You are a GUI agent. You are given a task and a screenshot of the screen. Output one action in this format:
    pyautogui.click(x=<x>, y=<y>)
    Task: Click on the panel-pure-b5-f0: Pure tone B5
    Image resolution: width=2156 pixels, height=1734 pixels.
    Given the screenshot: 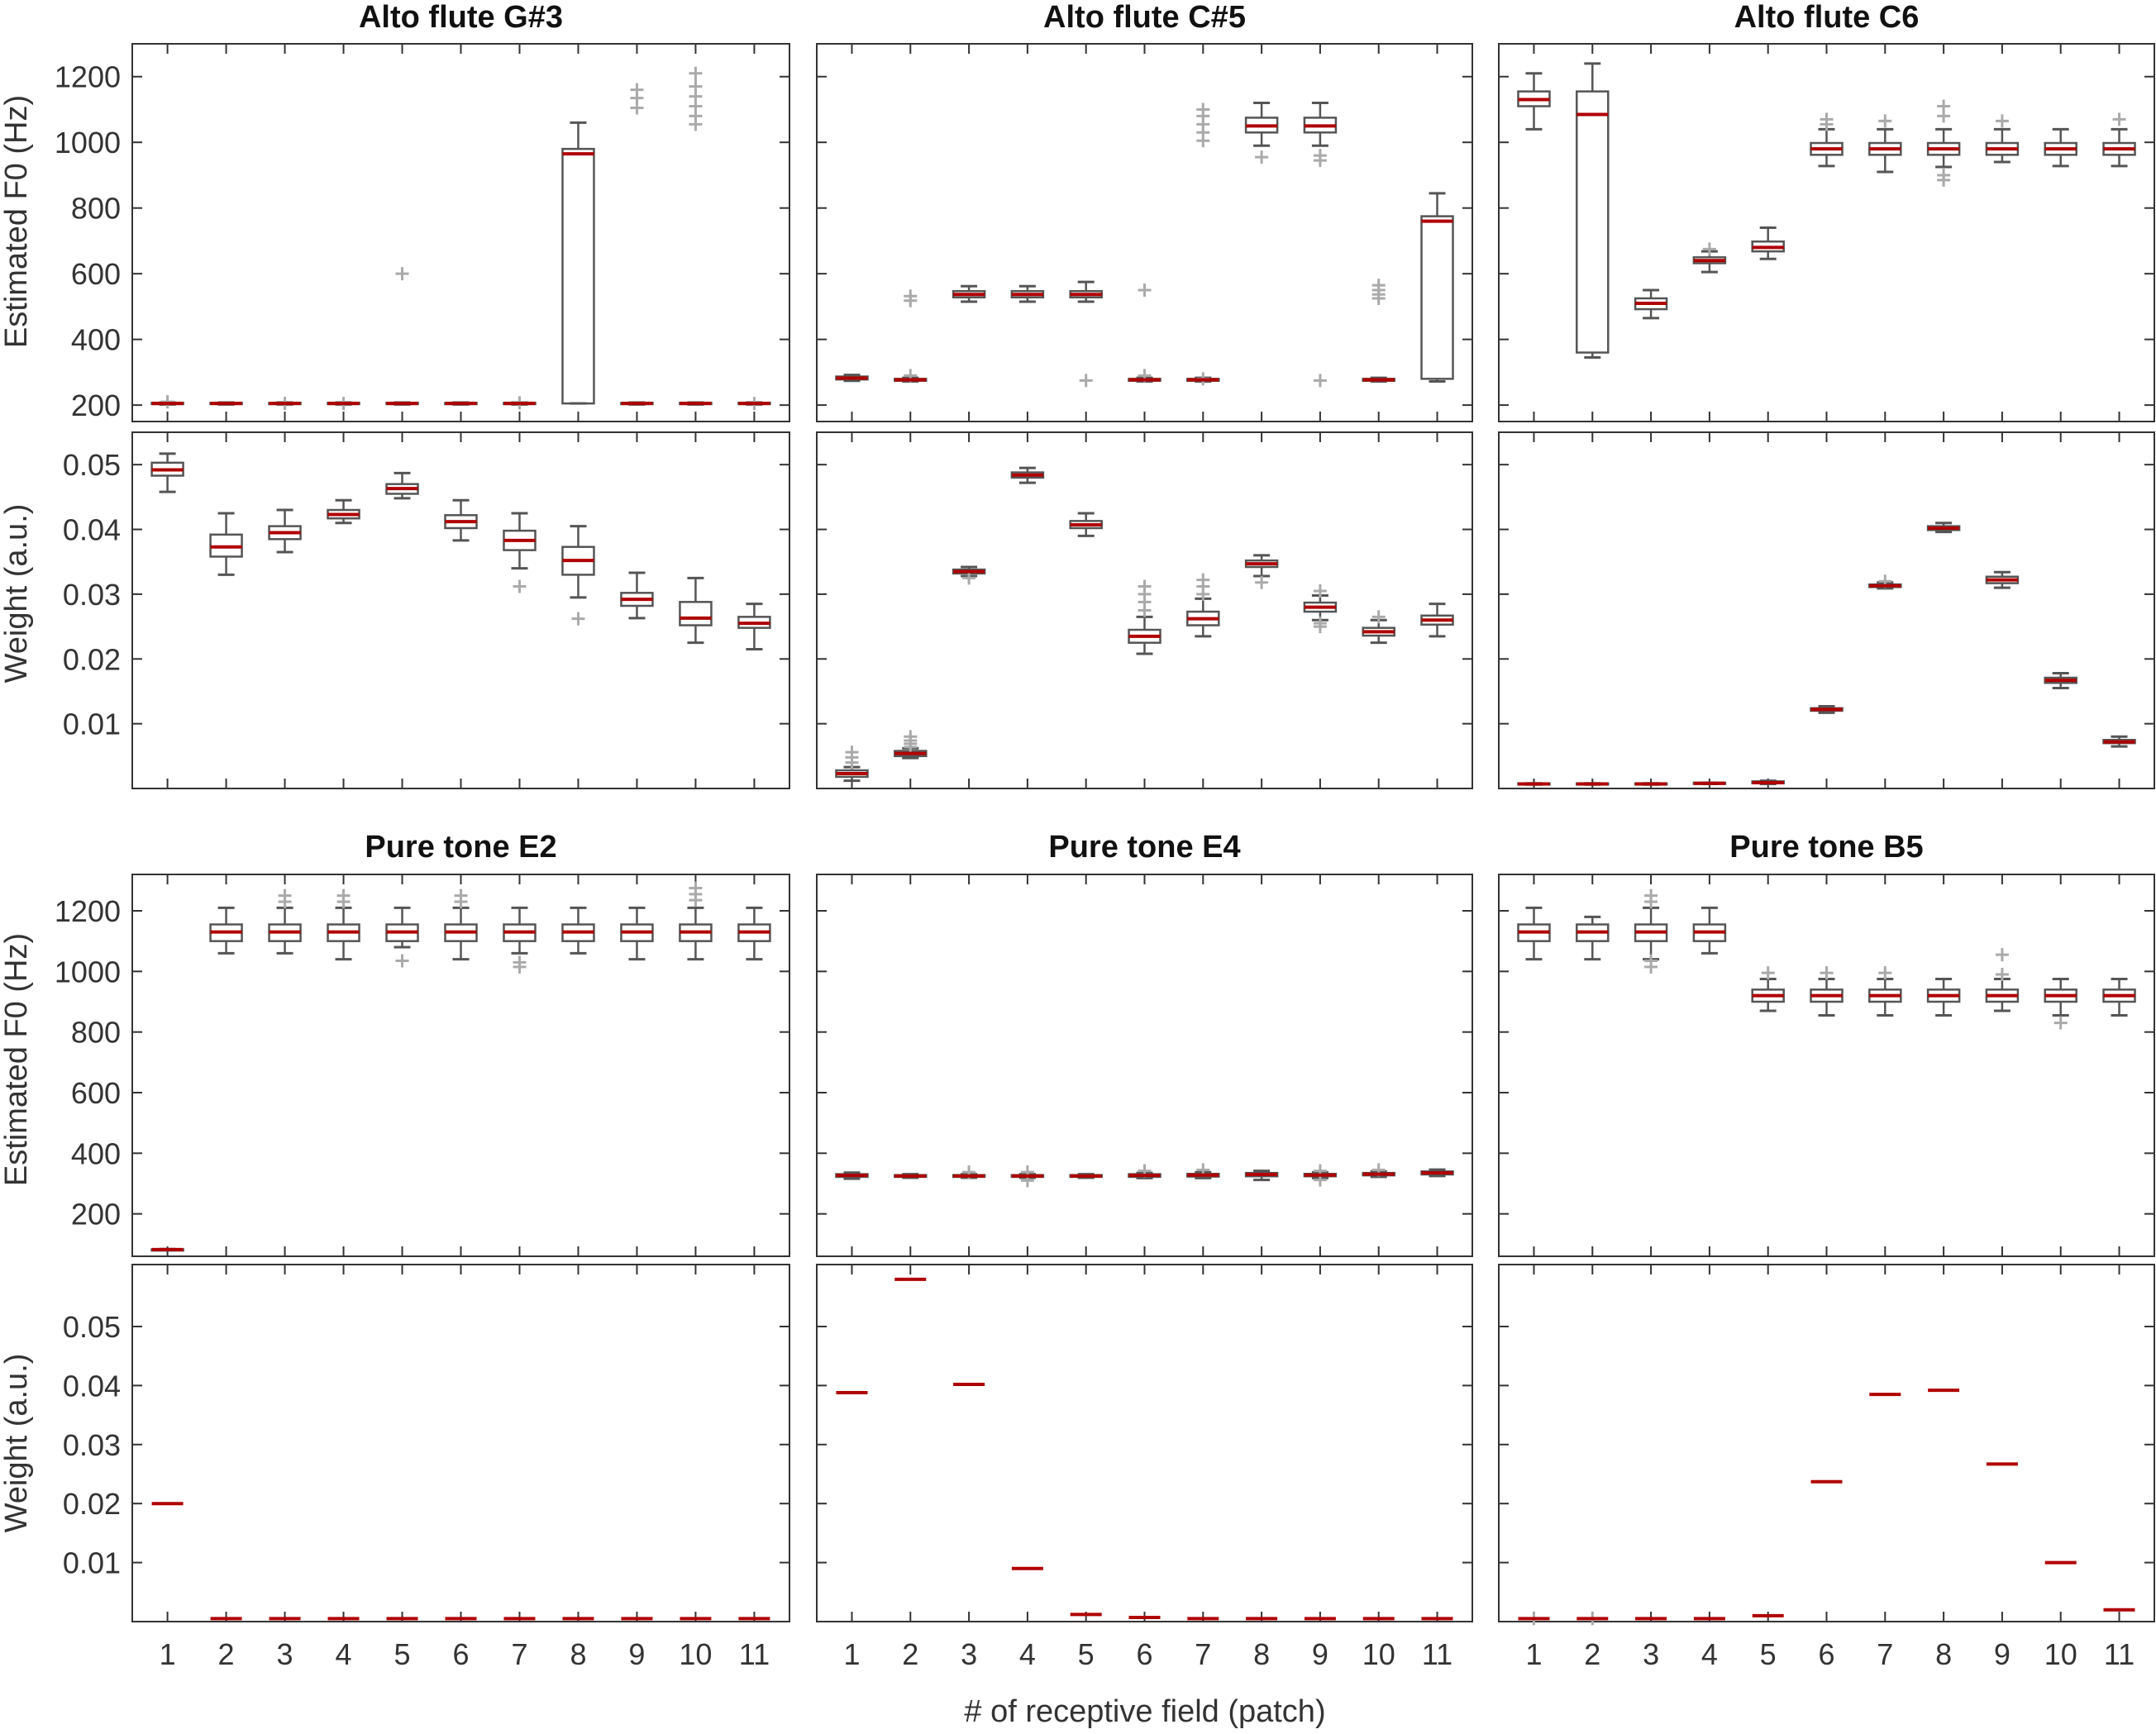 What is the action you would take?
    pyautogui.click(x=1826, y=1043)
    